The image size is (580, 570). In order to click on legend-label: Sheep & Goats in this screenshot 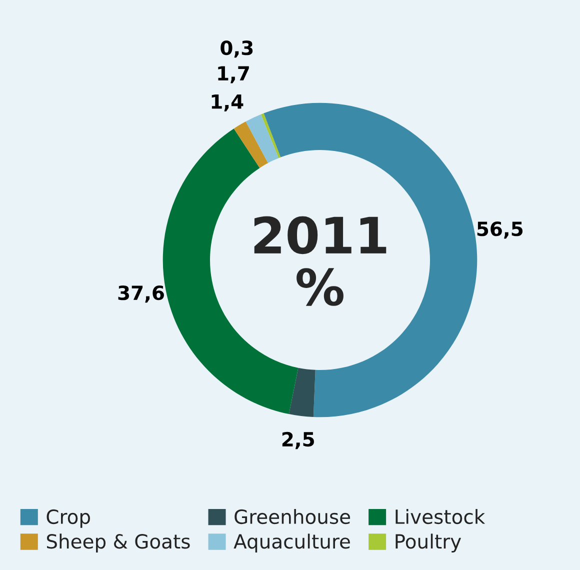, I will do `click(118, 543)`.